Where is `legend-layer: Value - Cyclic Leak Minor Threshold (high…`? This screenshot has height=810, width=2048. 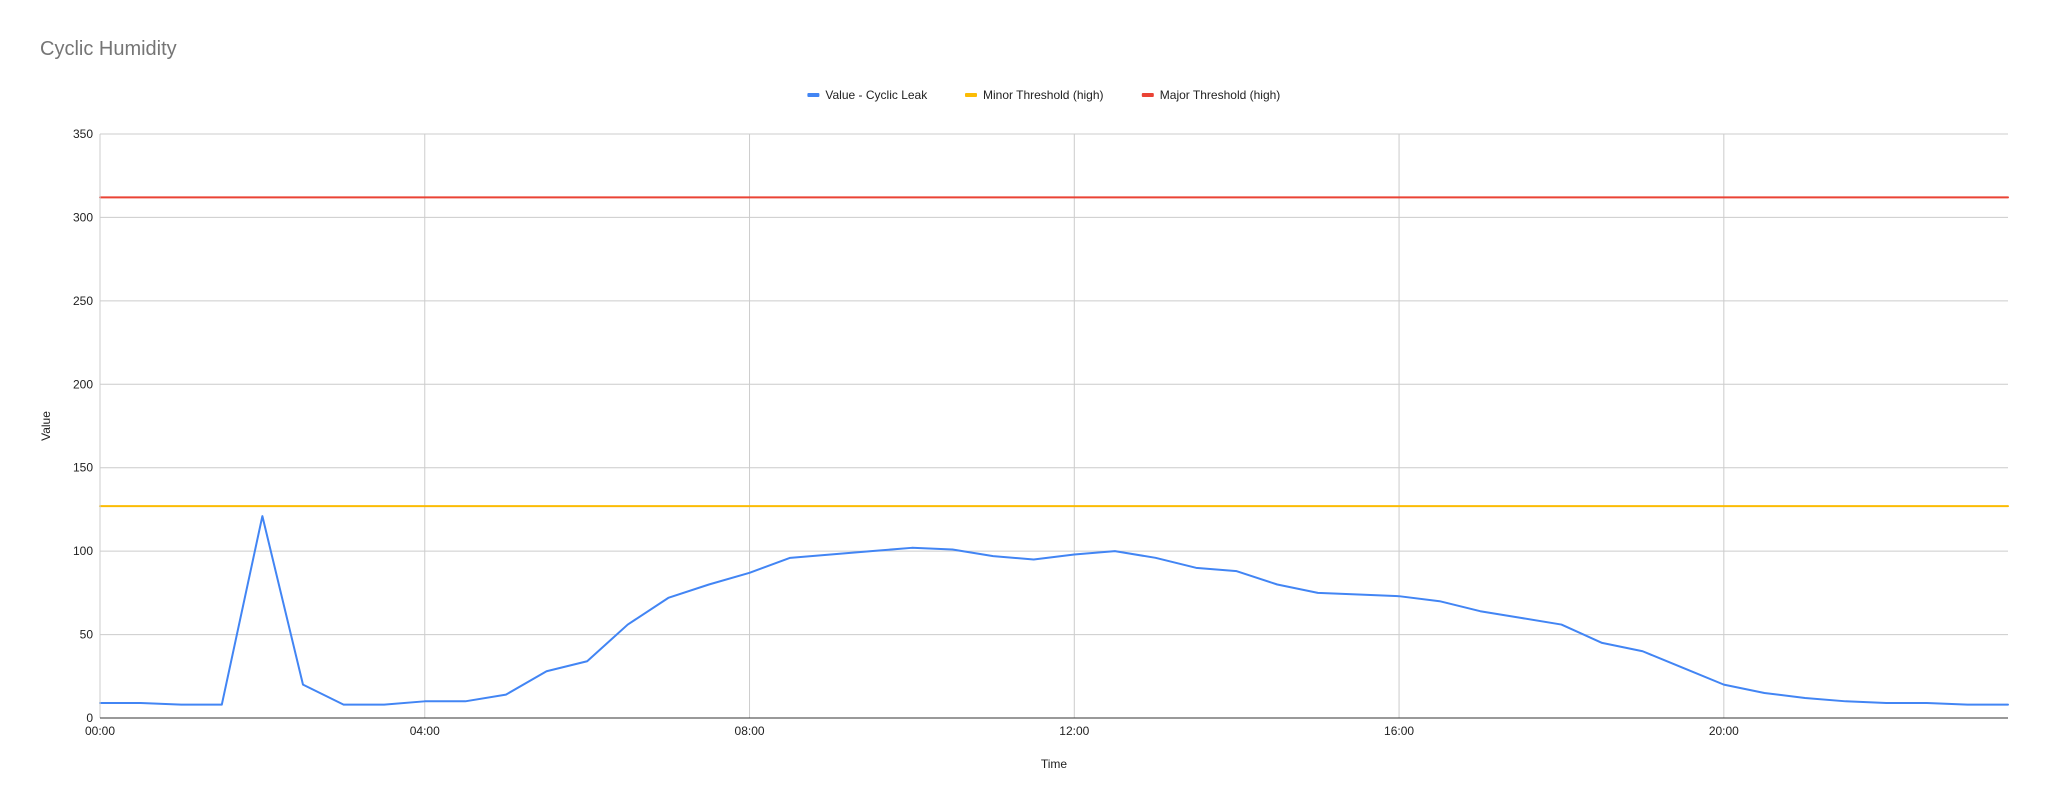 legend-layer: Value - Cyclic Leak Minor Threshold (high… is located at coordinates (1043, 95).